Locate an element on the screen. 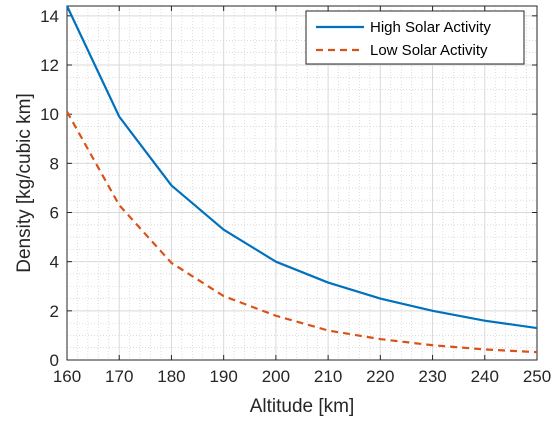  x-tick-label: 160 is located at coordinates (67, 376).